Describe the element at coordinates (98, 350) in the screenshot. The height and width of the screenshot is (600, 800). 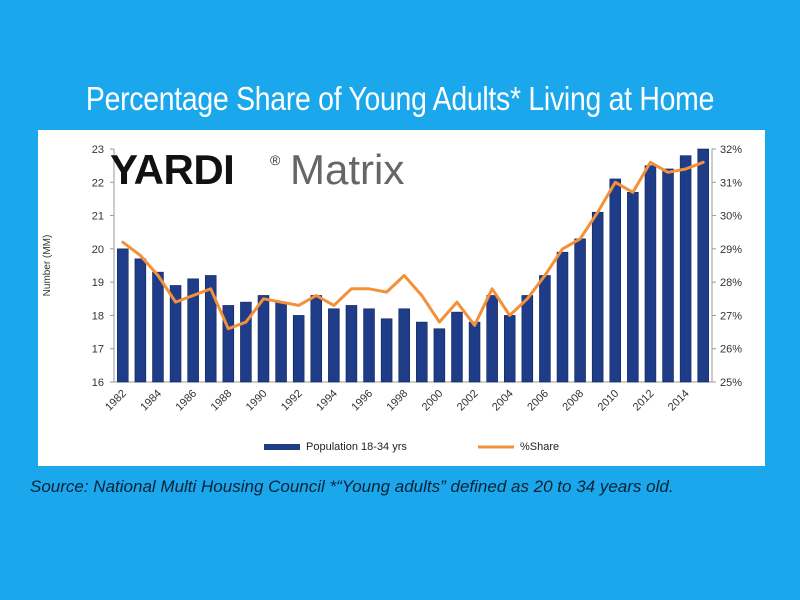
I see `y-tick-label: 17` at that location.